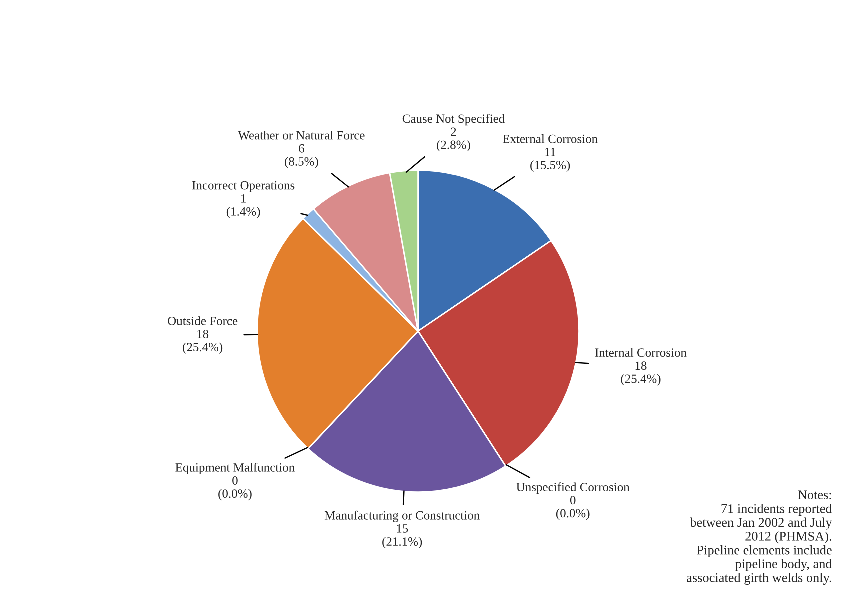  What do you see at coordinates (573, 488) in the screenshot?
I see `legend-label: Unspecified Corrosion` at bounding box center [573, 488].